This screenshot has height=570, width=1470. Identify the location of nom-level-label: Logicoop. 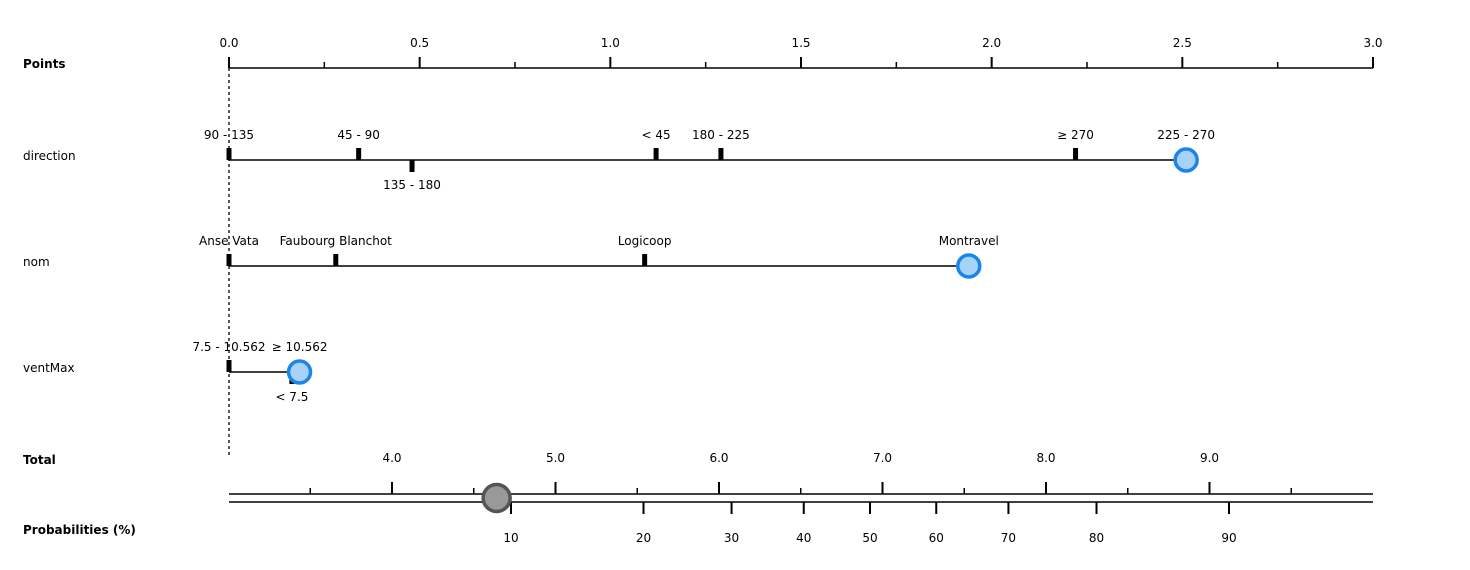
(645, 241).